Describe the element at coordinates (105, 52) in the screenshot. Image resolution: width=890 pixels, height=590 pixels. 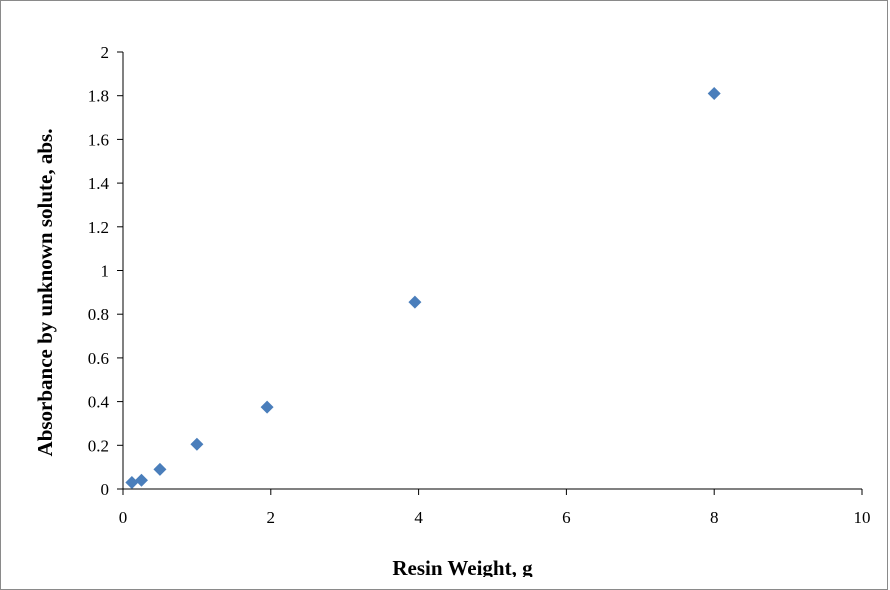
I see `y-tick-label: 2` at that location.